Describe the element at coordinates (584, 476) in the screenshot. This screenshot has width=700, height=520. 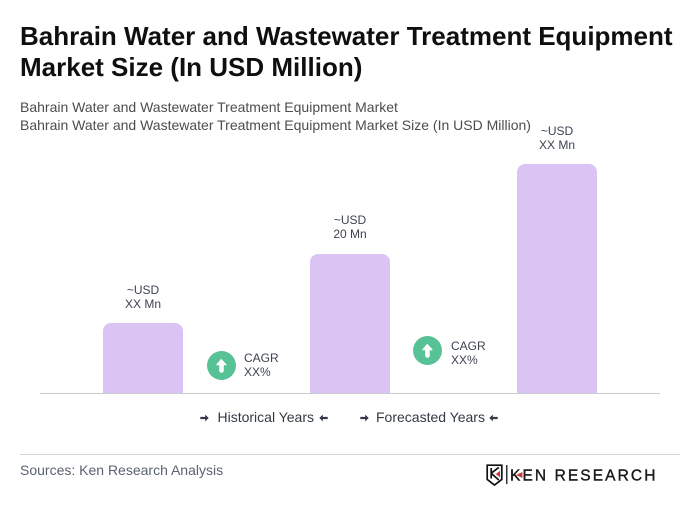
I see `svg-text: KEN RESEARCH` at that location.